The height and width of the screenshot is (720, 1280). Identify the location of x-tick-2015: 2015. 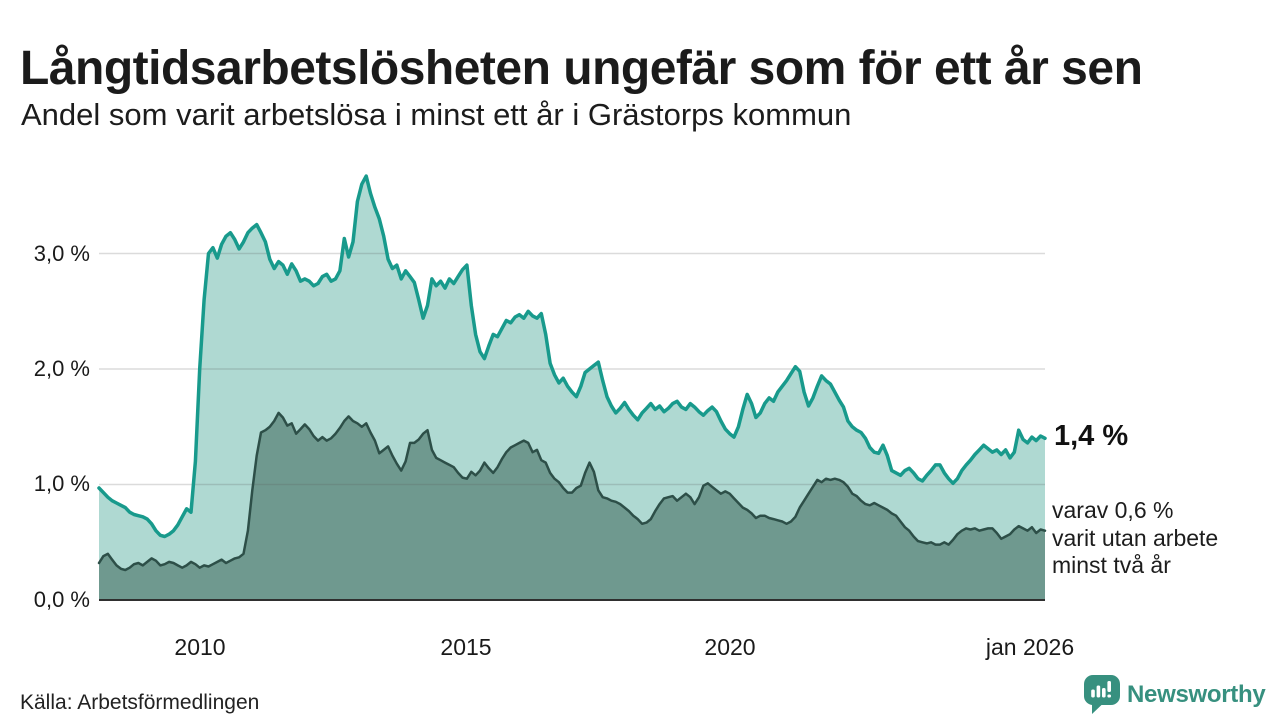
(466, 647).